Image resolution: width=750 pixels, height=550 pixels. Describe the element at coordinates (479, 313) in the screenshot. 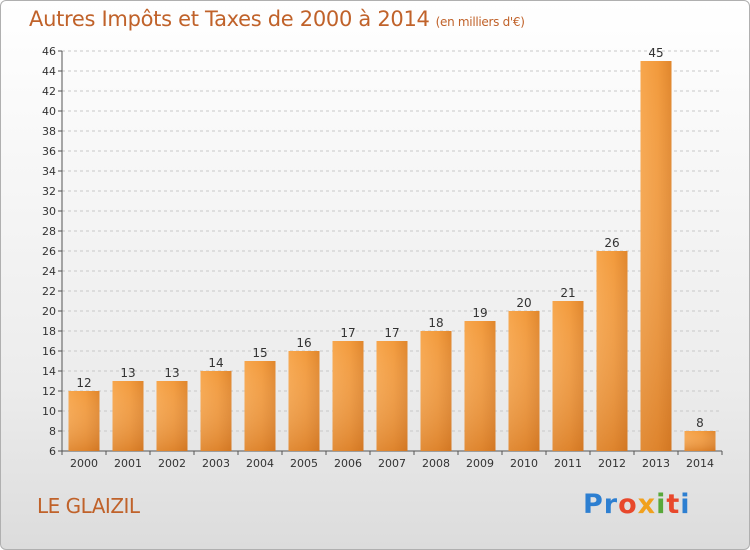

I see `data-label: 19` at that location.